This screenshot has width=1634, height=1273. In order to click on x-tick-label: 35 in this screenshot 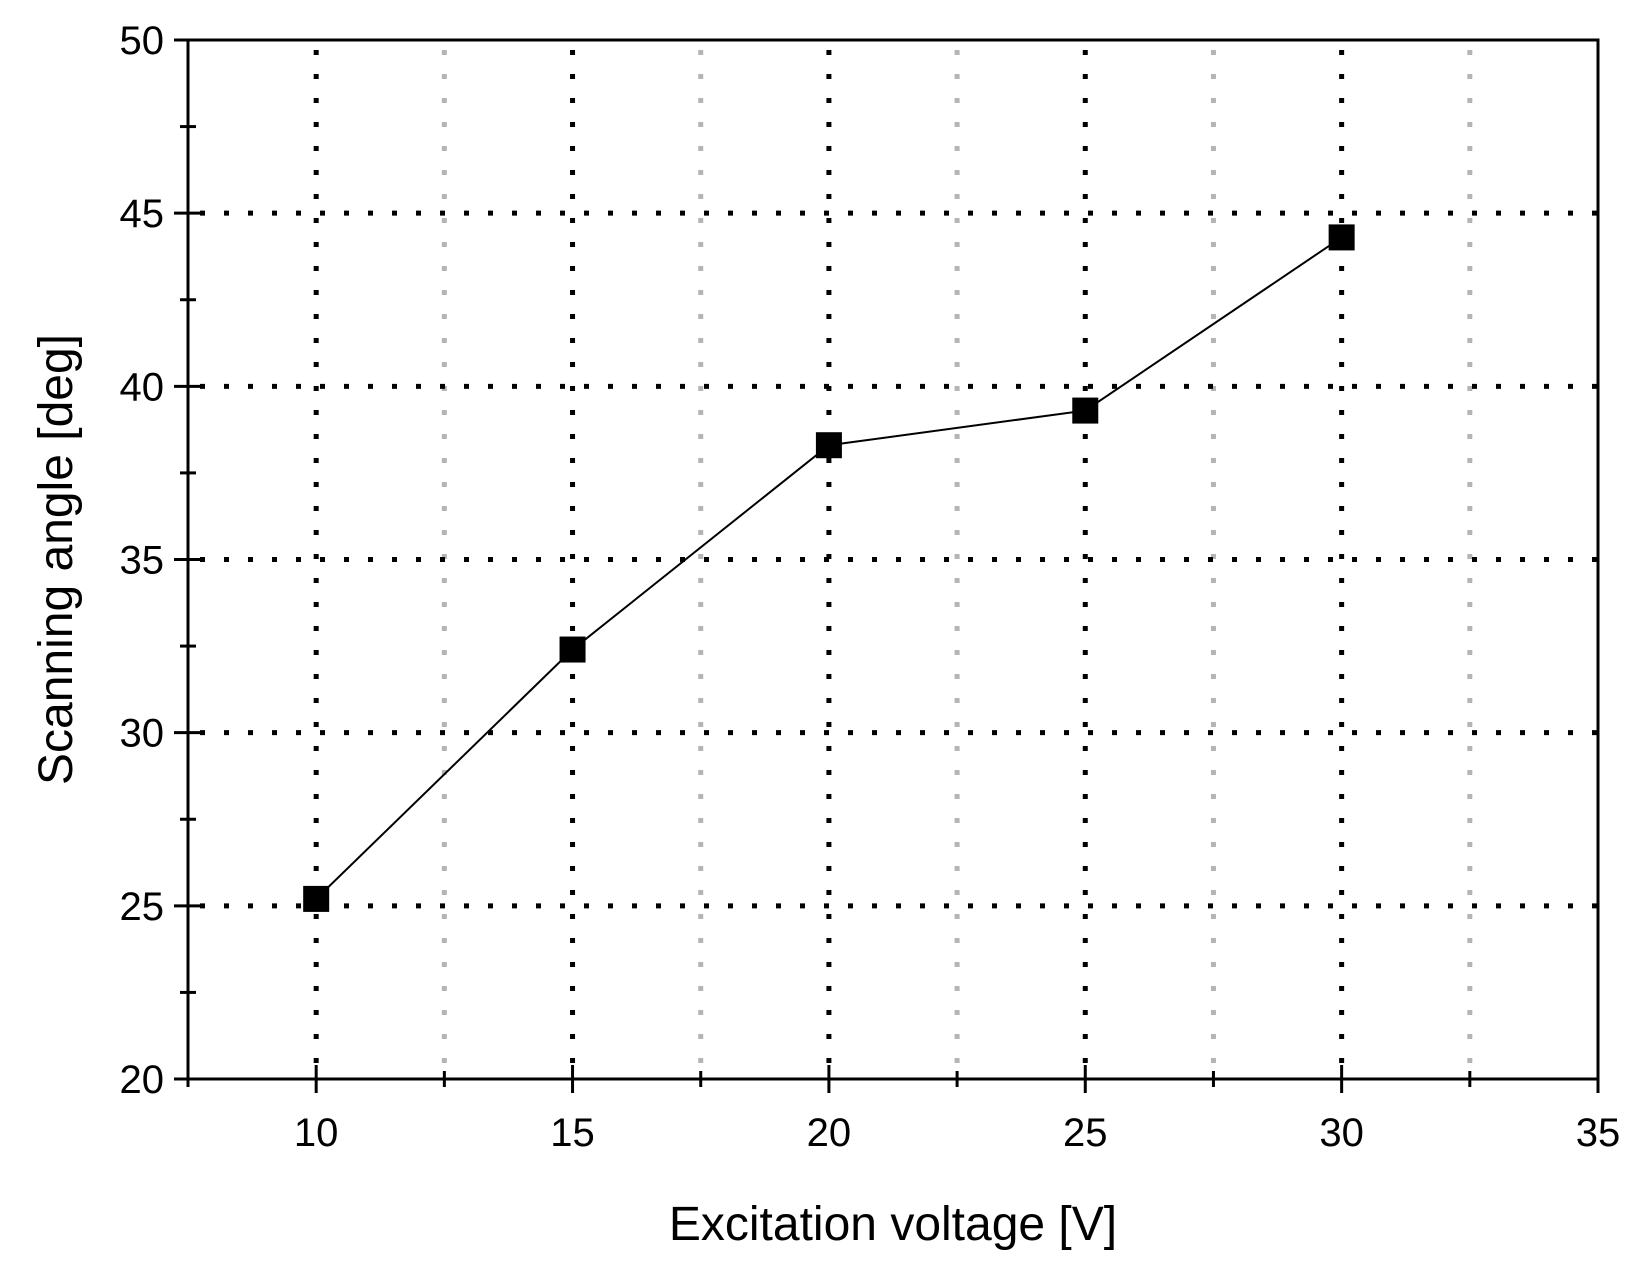, I will do `click(1598, 1133)`.